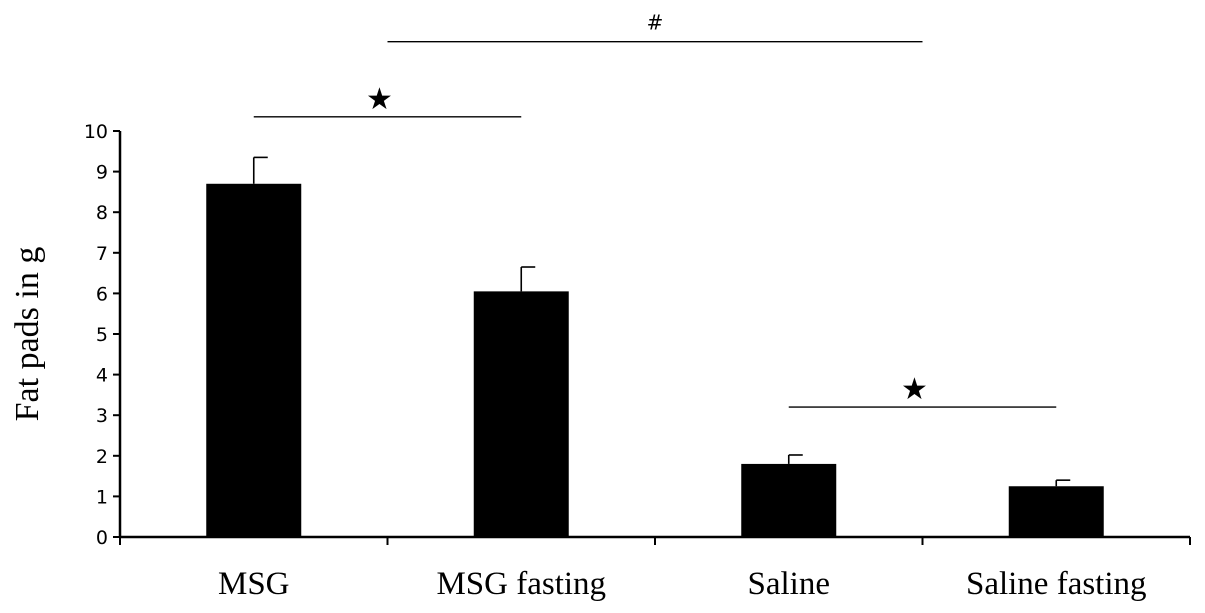 The width and height of the screenshot is (1205, 613). I want to click on y-tick-label: 7, so click(102, 254).